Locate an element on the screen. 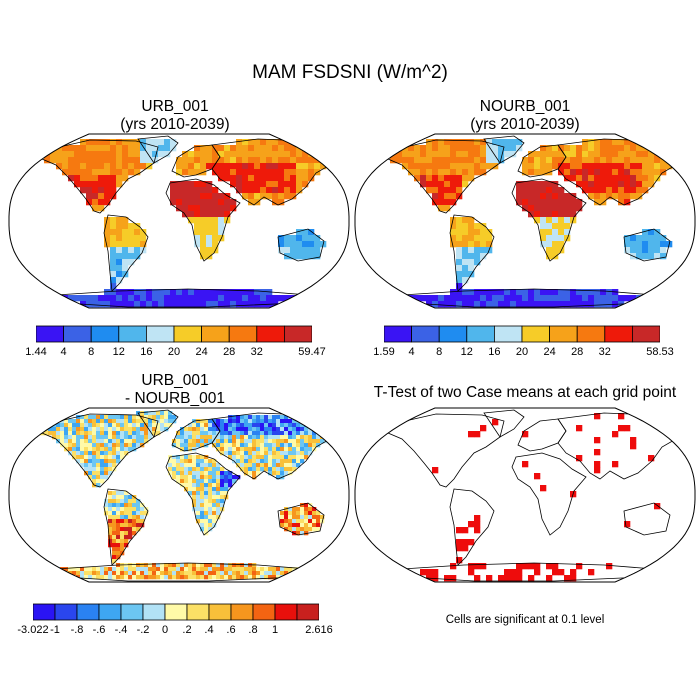  colorbar-tick-label: 28 is located at coordinates (229, 352).